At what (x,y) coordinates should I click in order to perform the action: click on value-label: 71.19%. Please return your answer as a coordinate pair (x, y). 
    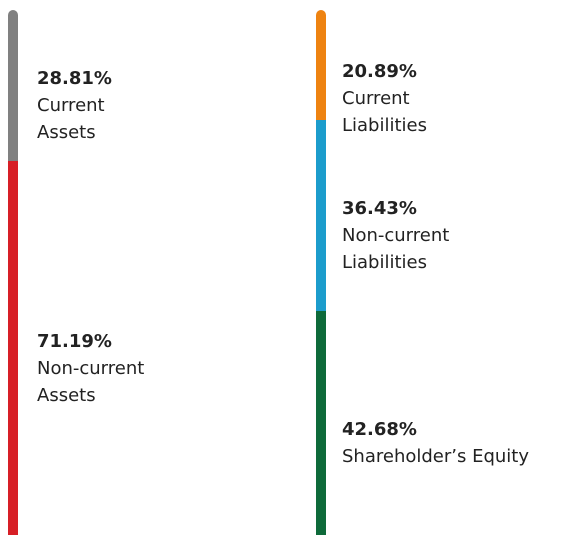
    Looking at the image, I should click on (74, 341).